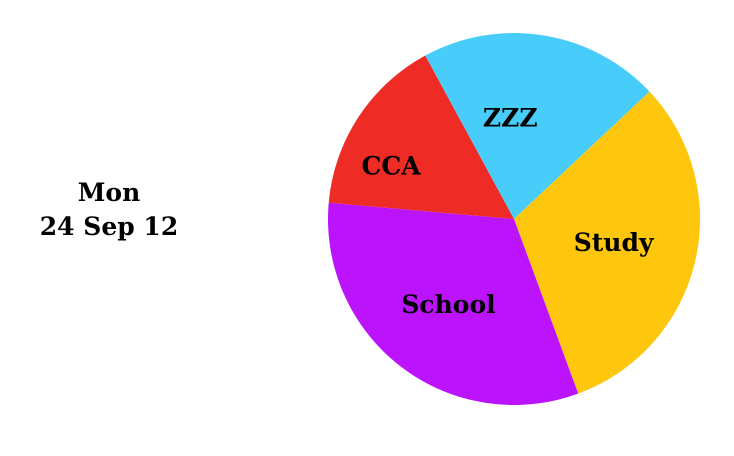  I want to click on weekday-label: Mon, so click(109, 192).